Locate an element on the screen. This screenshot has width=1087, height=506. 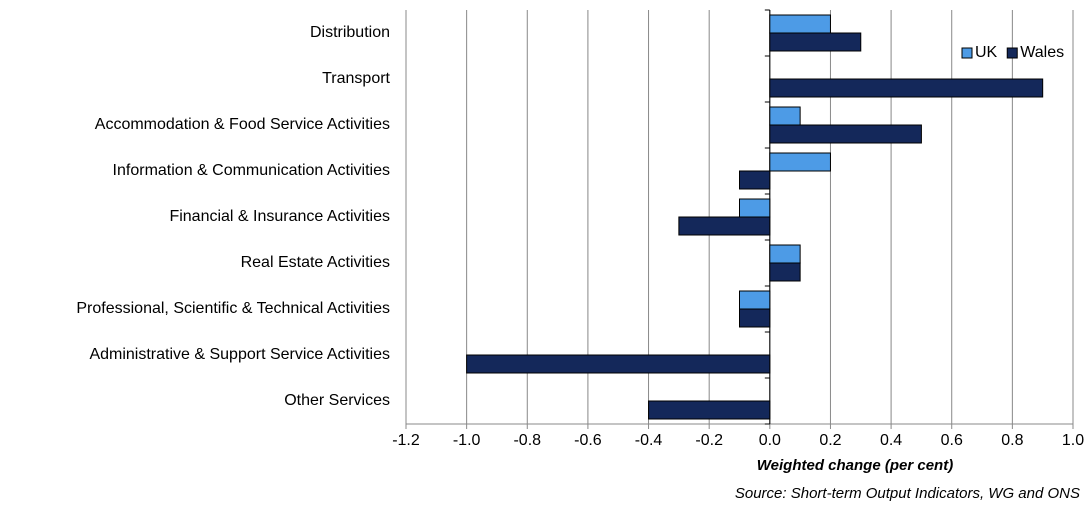
y-tick-label: Distribution is located at coordinates (350, 32).